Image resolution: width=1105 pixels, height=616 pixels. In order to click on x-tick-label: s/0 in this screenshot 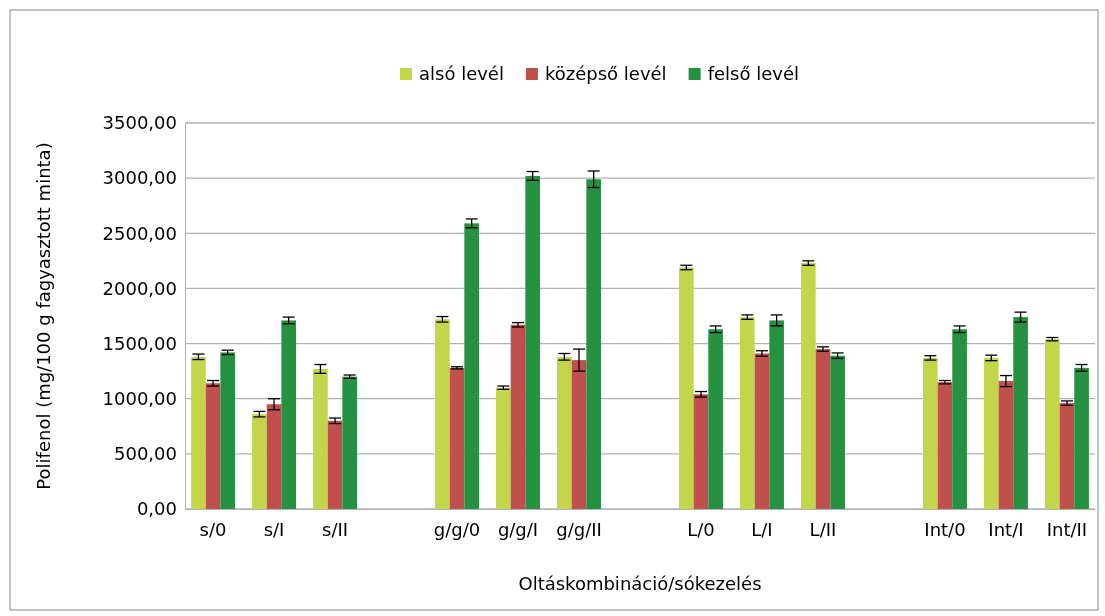, I will do `click(213, 529)`.